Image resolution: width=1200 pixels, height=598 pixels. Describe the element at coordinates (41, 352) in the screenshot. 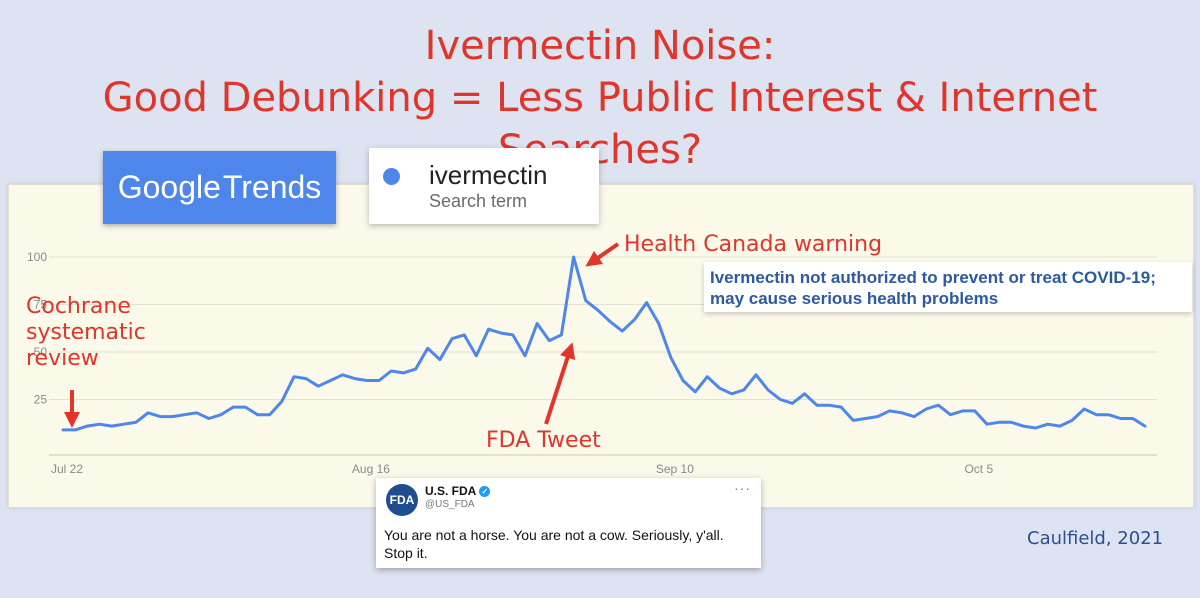

I see `y-tick-label: 50` at that location.